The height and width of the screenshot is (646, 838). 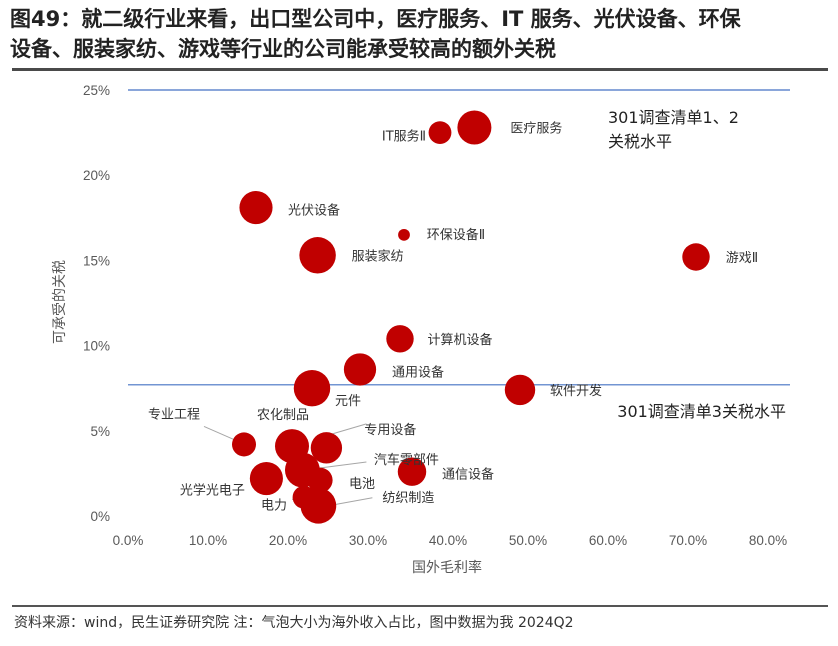 What do you see at coordinates (608, 540) in the screenshot?
I see `x-tick-label: 60.0%` at bounding box center [608, 540].